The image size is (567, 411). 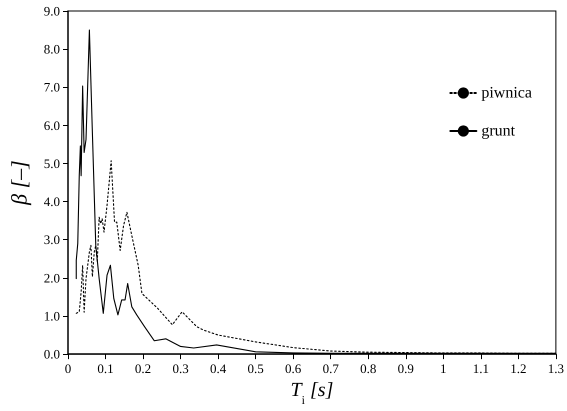 I want to click on x-tick-label: 0.2, so click(x=143, y=368).